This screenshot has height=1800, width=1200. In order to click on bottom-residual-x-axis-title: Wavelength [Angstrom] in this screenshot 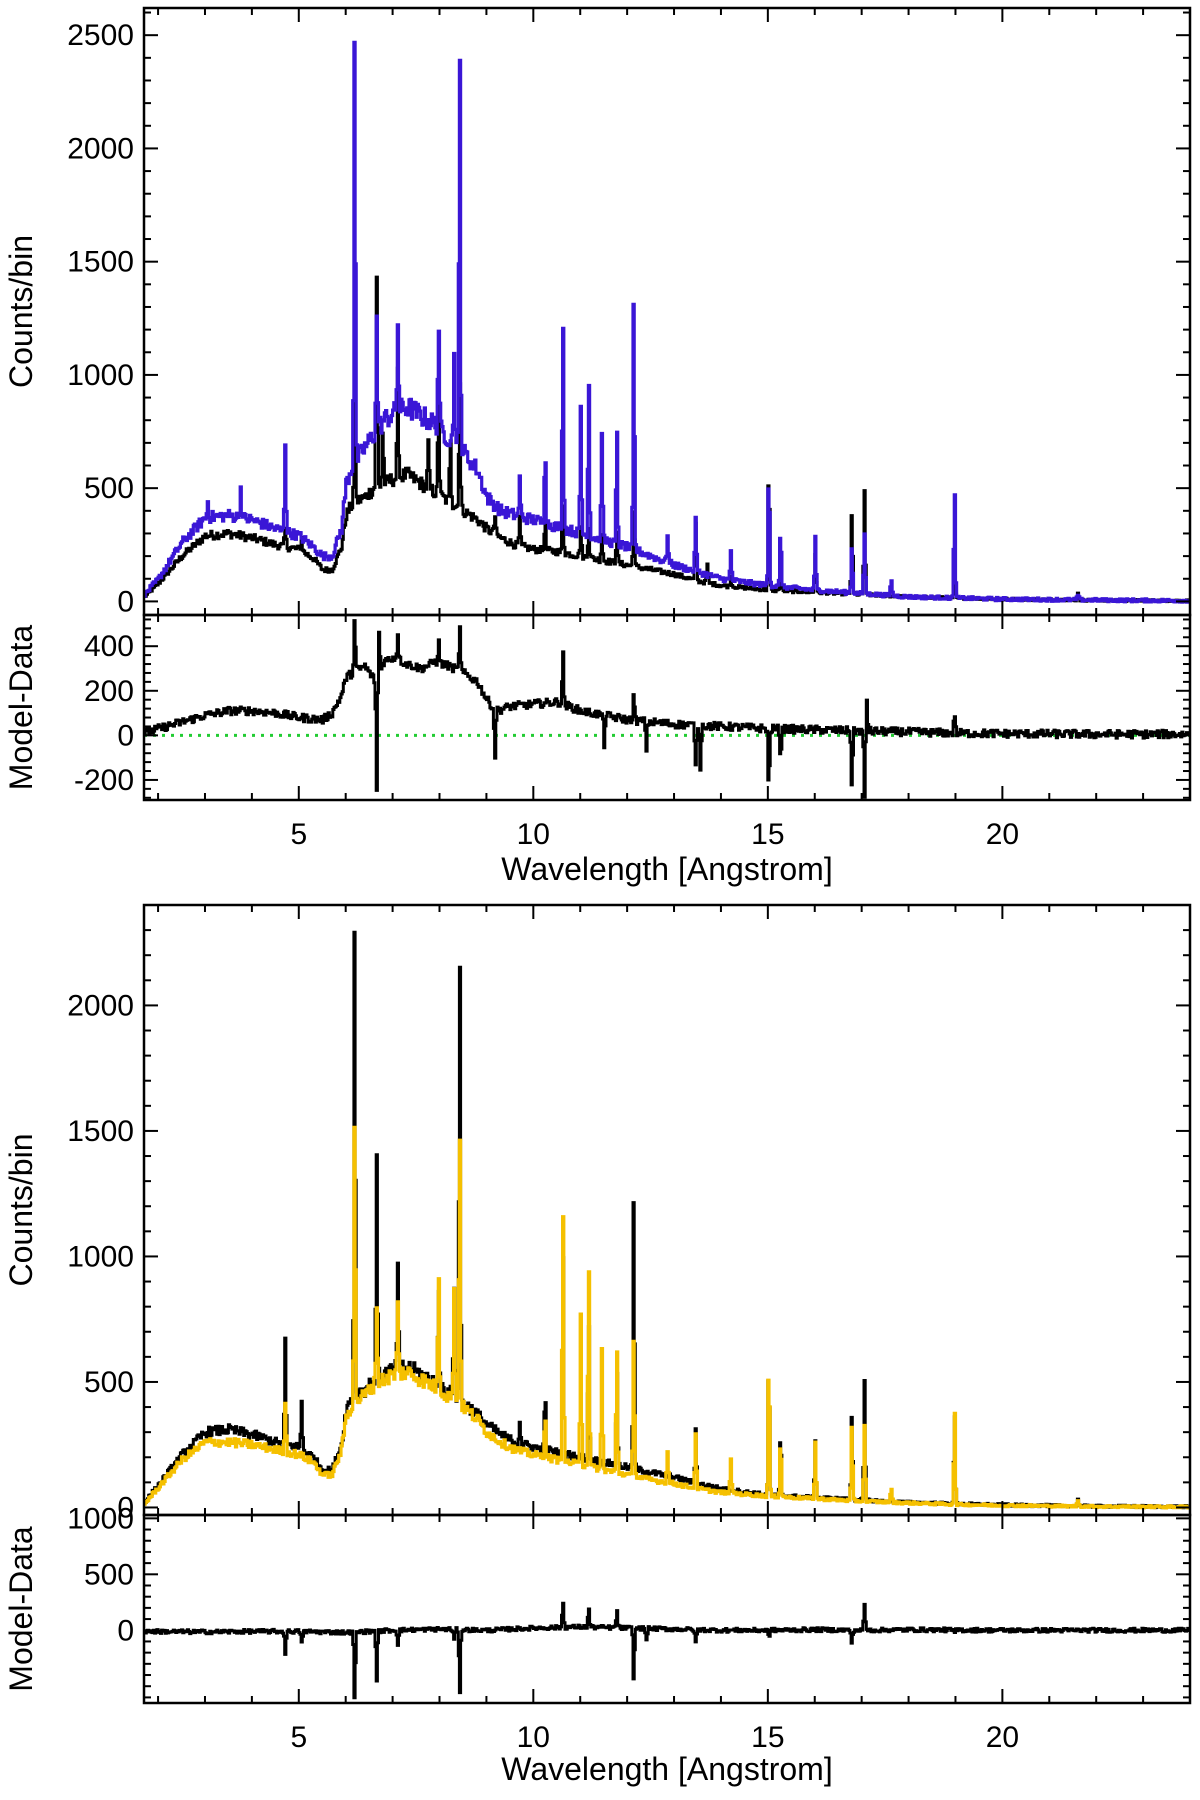, I will do `click(666, 1769)`.